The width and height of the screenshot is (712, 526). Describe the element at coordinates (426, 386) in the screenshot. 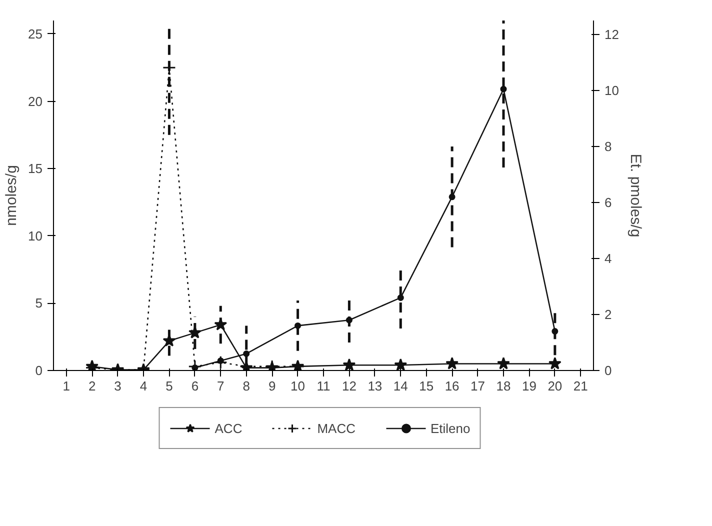

I see `x-tick-label: 15` at that location.